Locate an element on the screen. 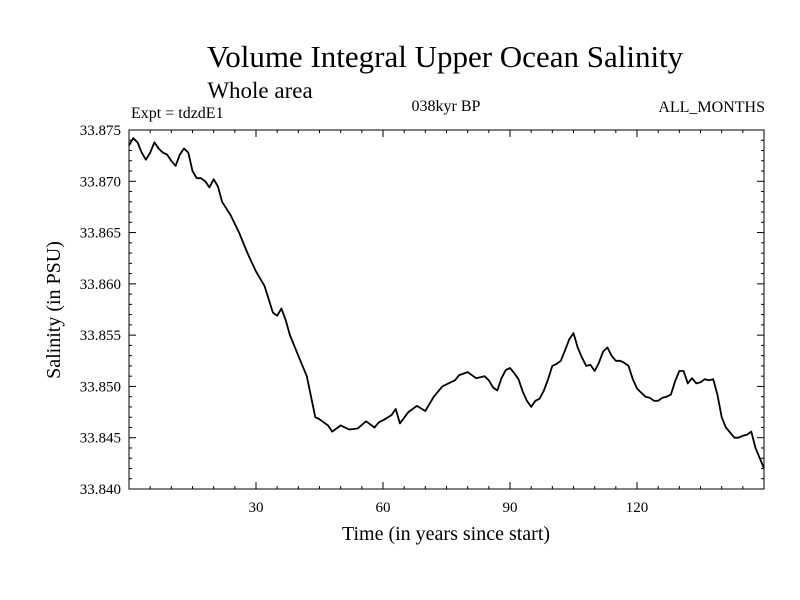 This screenshot has width=800, height=600. x-tick-label: 90 is located at coordinates (510, 508).